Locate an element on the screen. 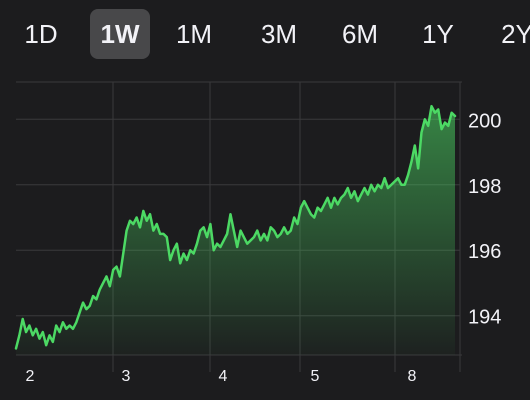 The width and height of the screenshot is (530, 400). x-tick-label: 5 is located at coordinates (315, 376).